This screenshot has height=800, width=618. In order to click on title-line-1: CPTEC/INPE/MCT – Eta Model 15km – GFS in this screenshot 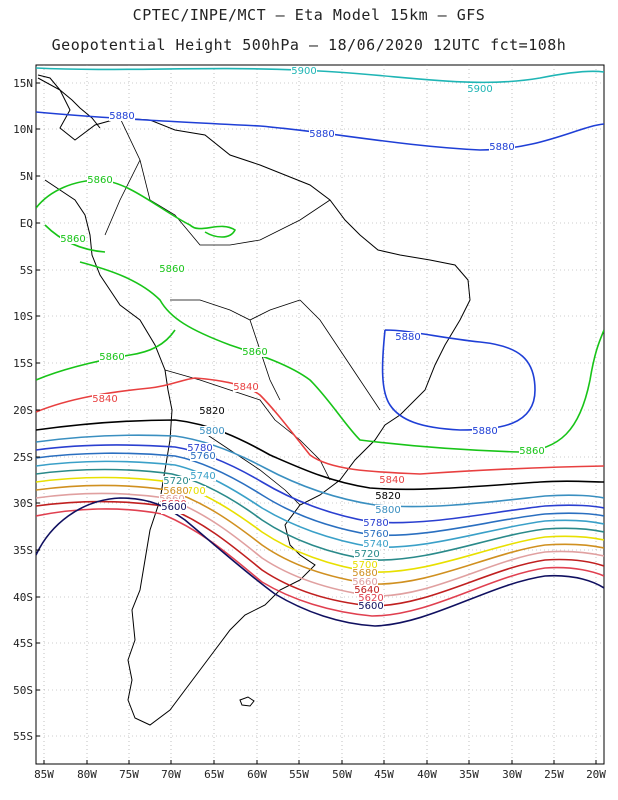, I will do `click(309, 15)`.